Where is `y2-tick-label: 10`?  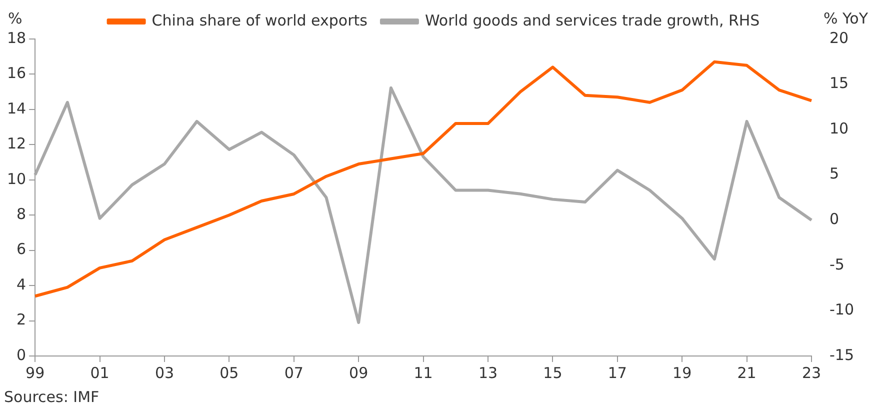 y2-tick-label: 10 is located at coordinates (839, 128).